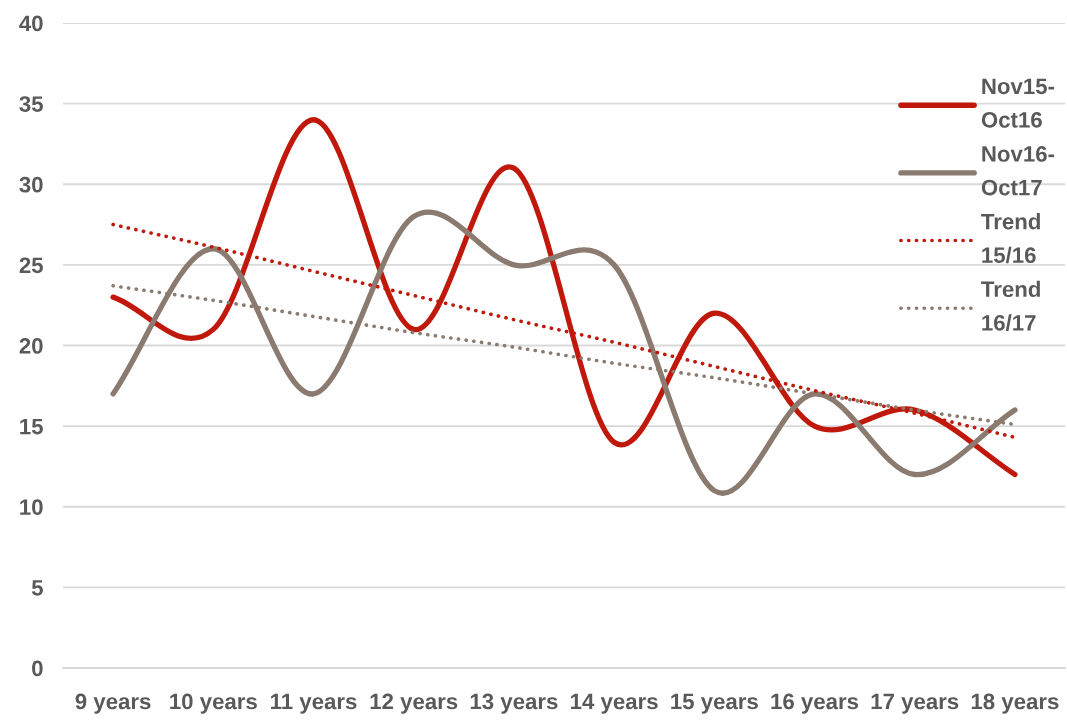 This screenshot has height=722, width=1067. I want to click on x-tick-label: 15 years, so click(714, 703).